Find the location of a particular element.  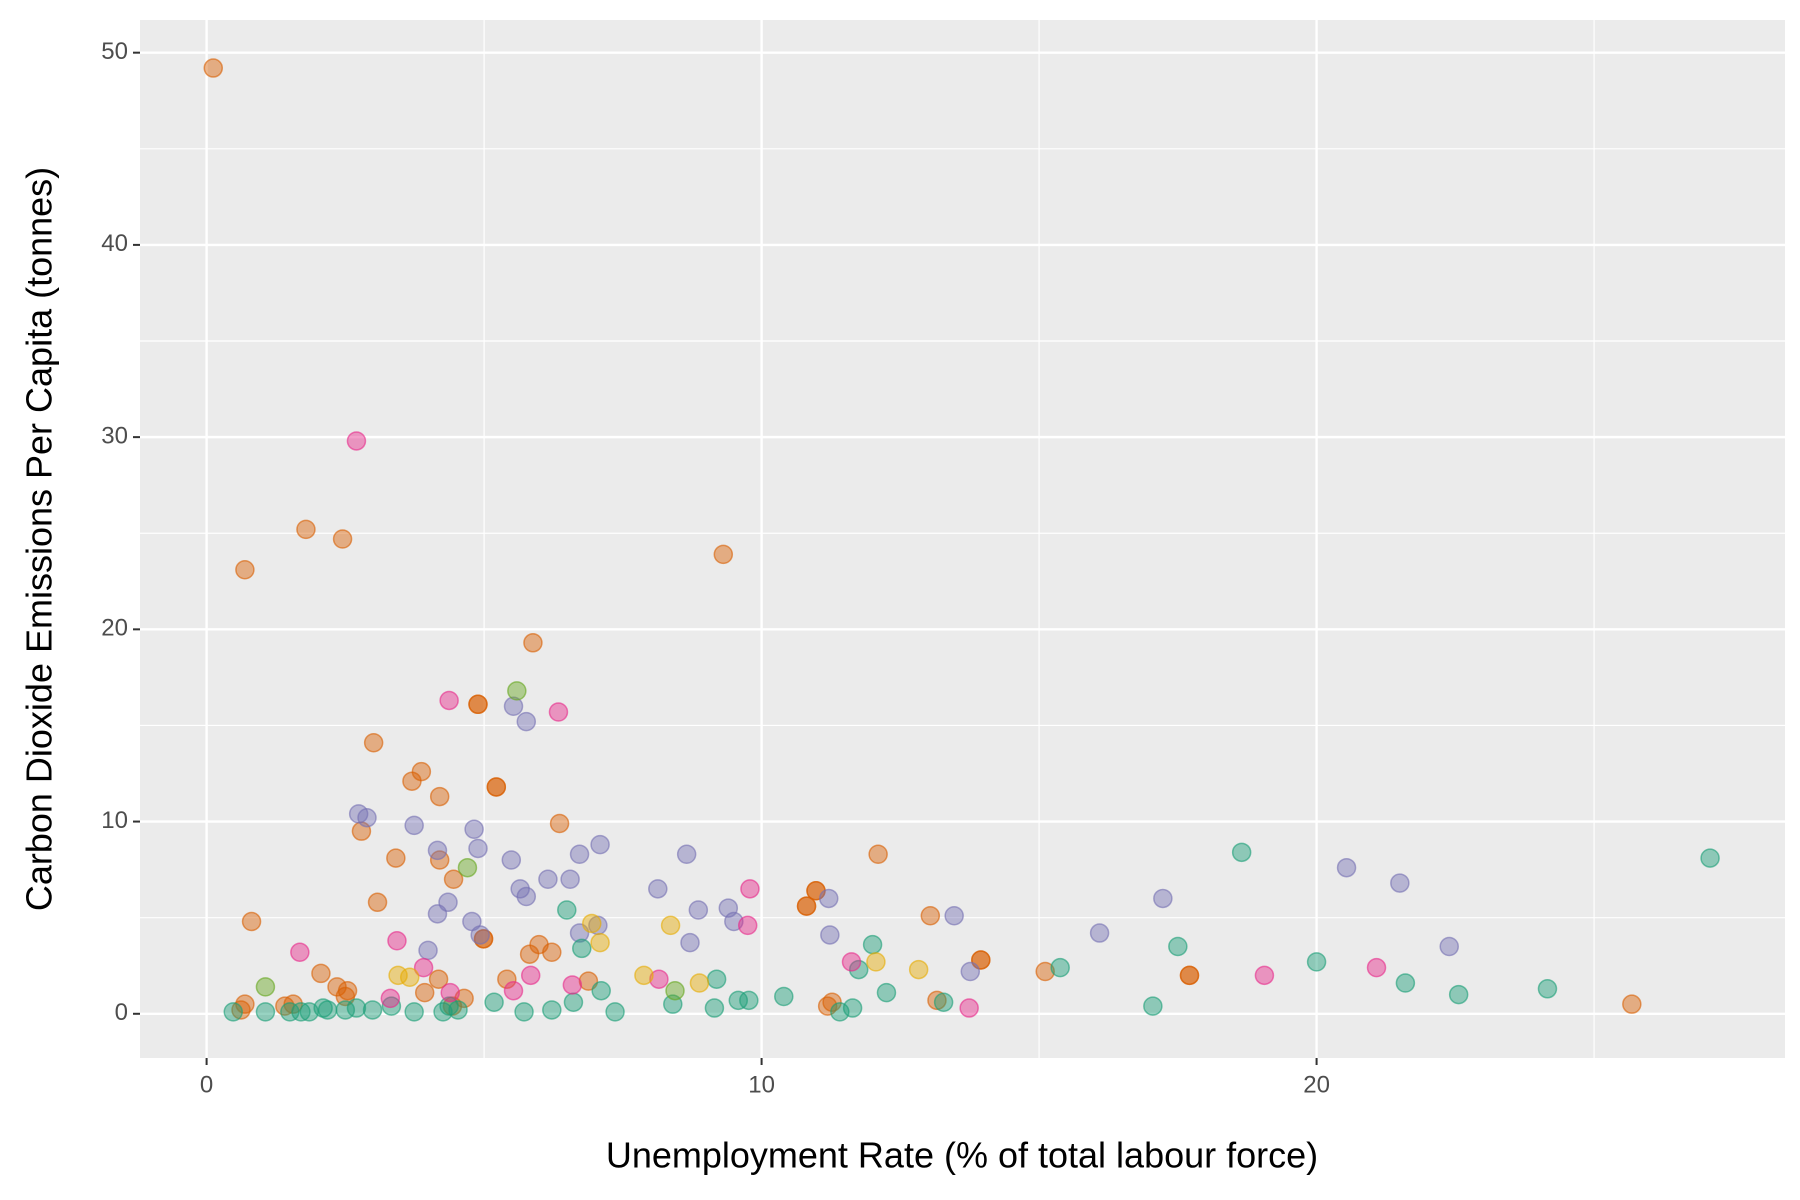

y-tick-label: 40 is located at coordinates (114, 243).